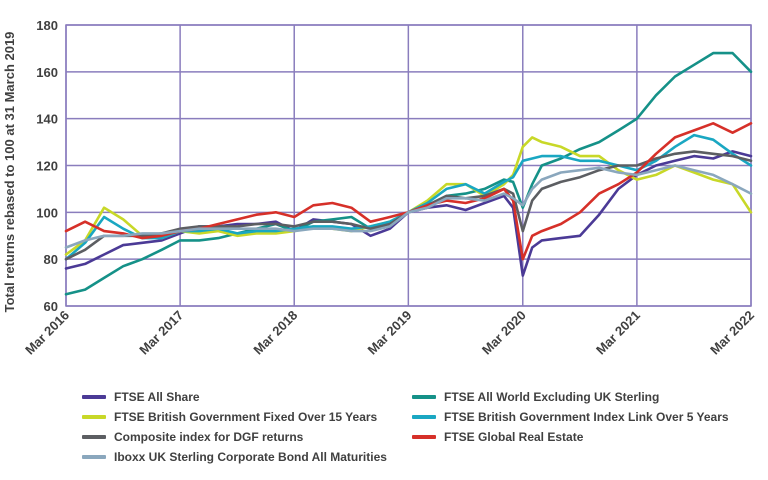 This screenshot has height=480, width=768. Describe the element at coordinates (47, 72) in the screenshot. I see `y-tick-label: 160` at that location.